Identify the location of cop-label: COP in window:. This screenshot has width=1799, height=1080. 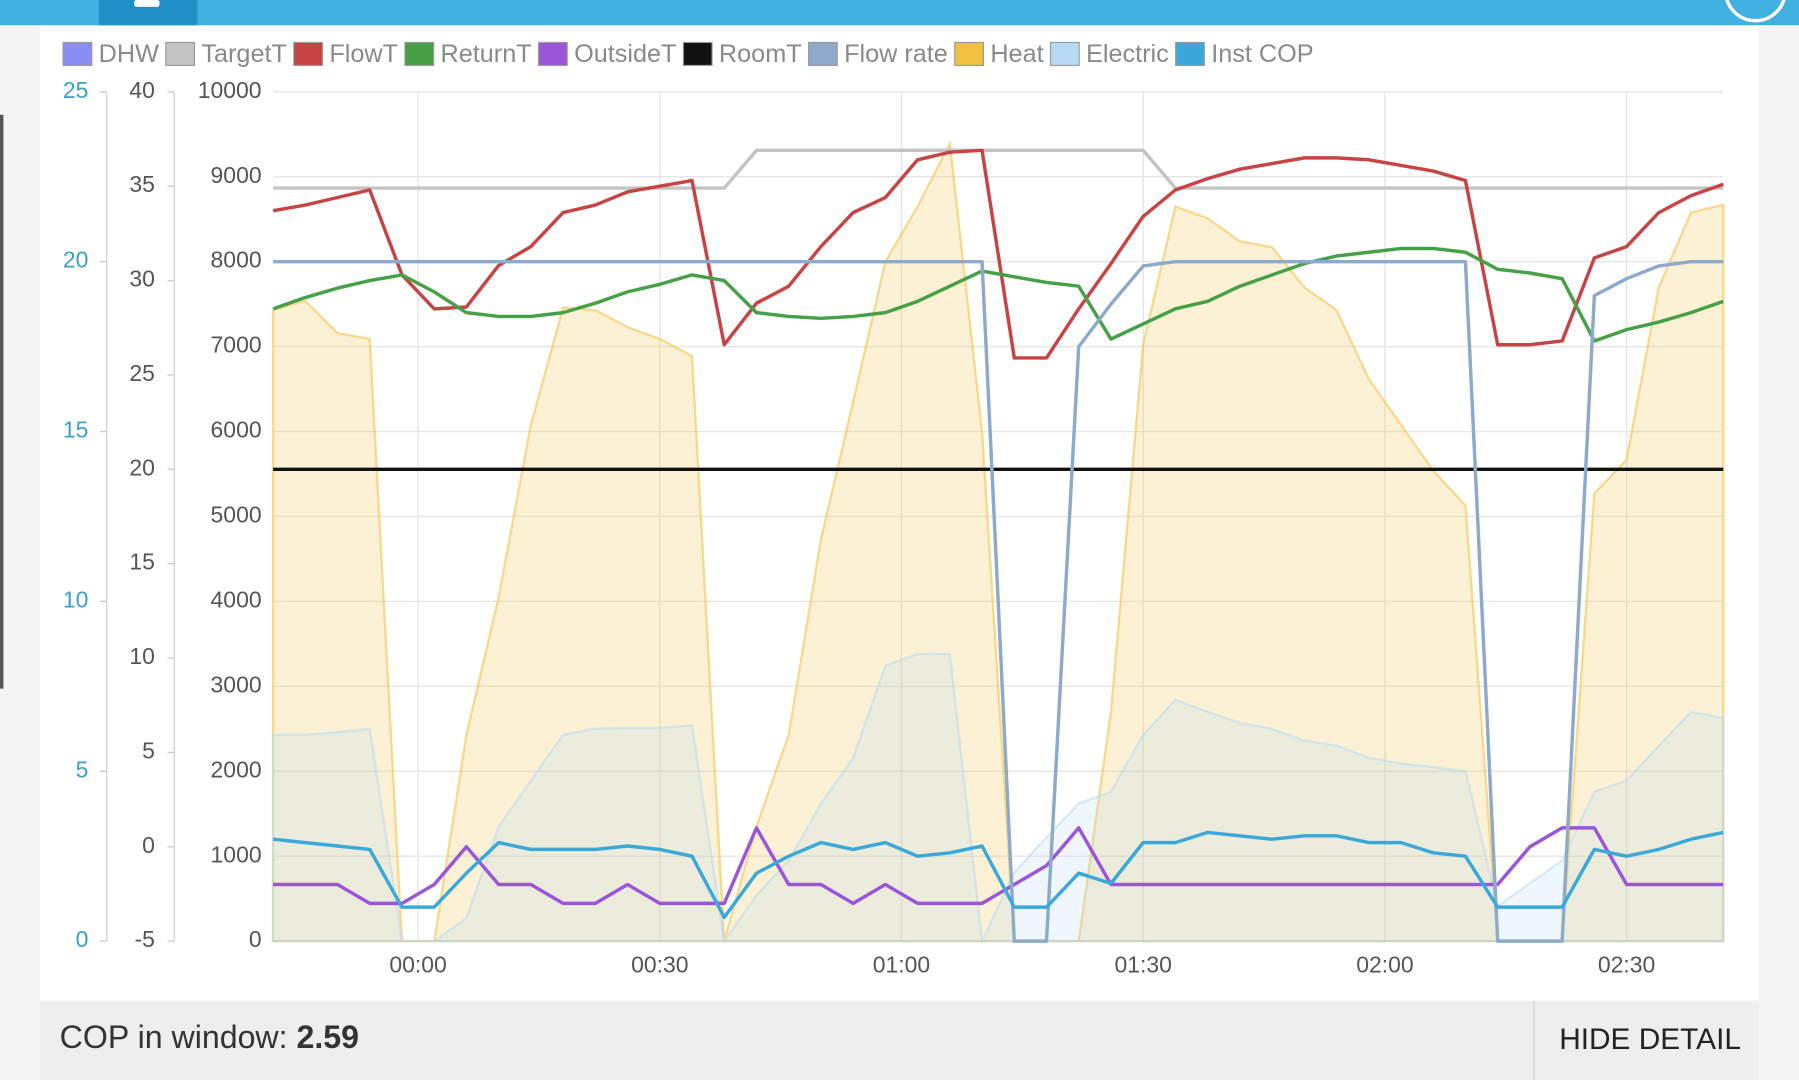
(174, 1037).